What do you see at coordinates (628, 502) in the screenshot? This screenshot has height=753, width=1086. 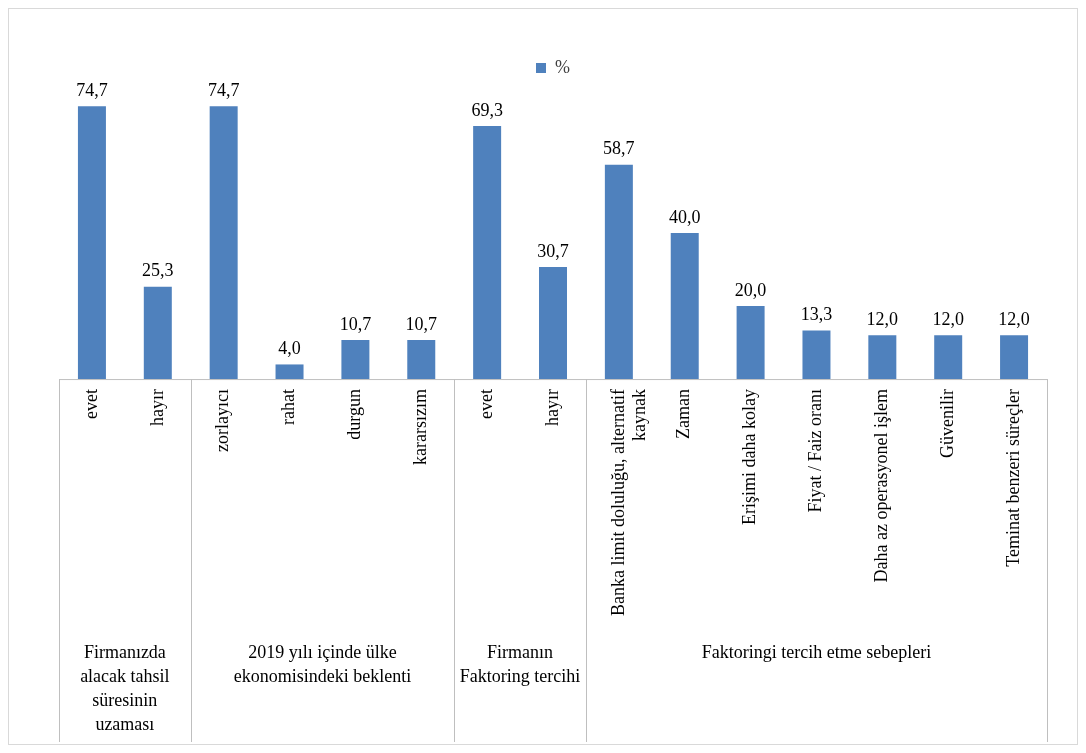 I see `x-tick-label: Banka limit doluluğu, alternatif kaynak` at bounding box center [628, 502].